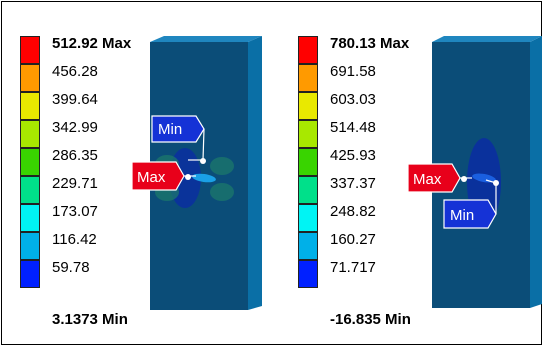  Describe the element at coordinates (353, 239) in the screenshot. I see `legend-label: 160.27` at that location.